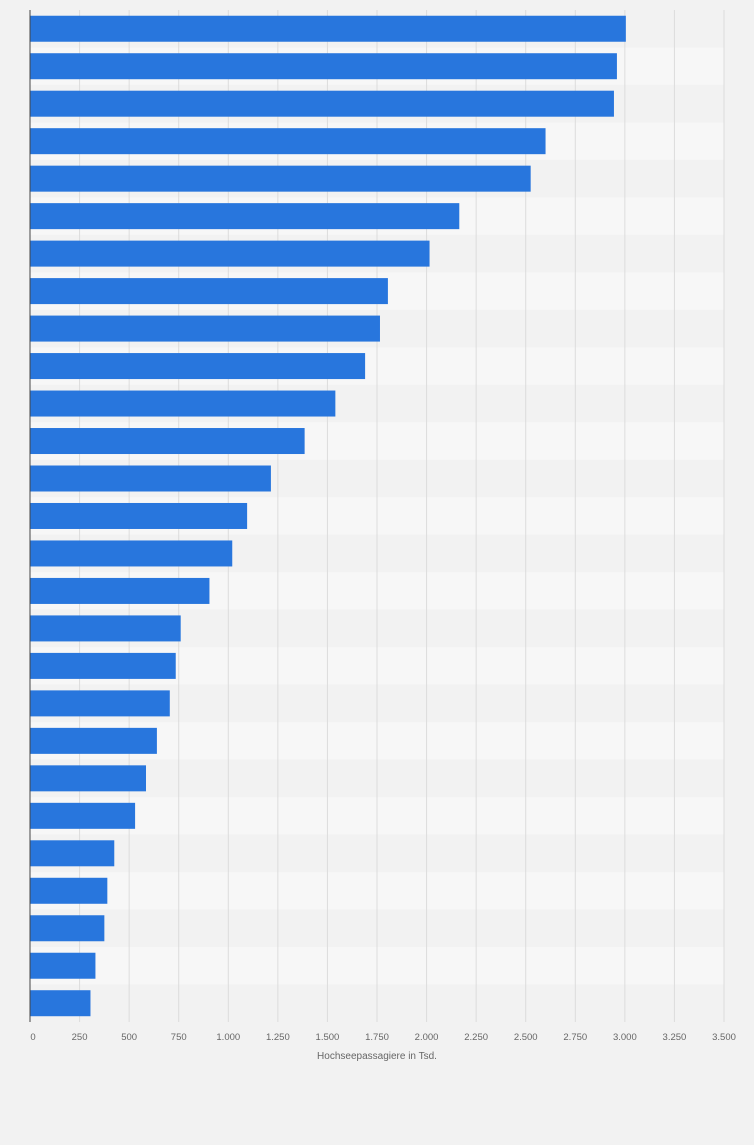 The width and height of the screenshot is (754, 1145). I want to click on x-axis-label: Hochseepassagiere in Tsd., so click(377, 1056).